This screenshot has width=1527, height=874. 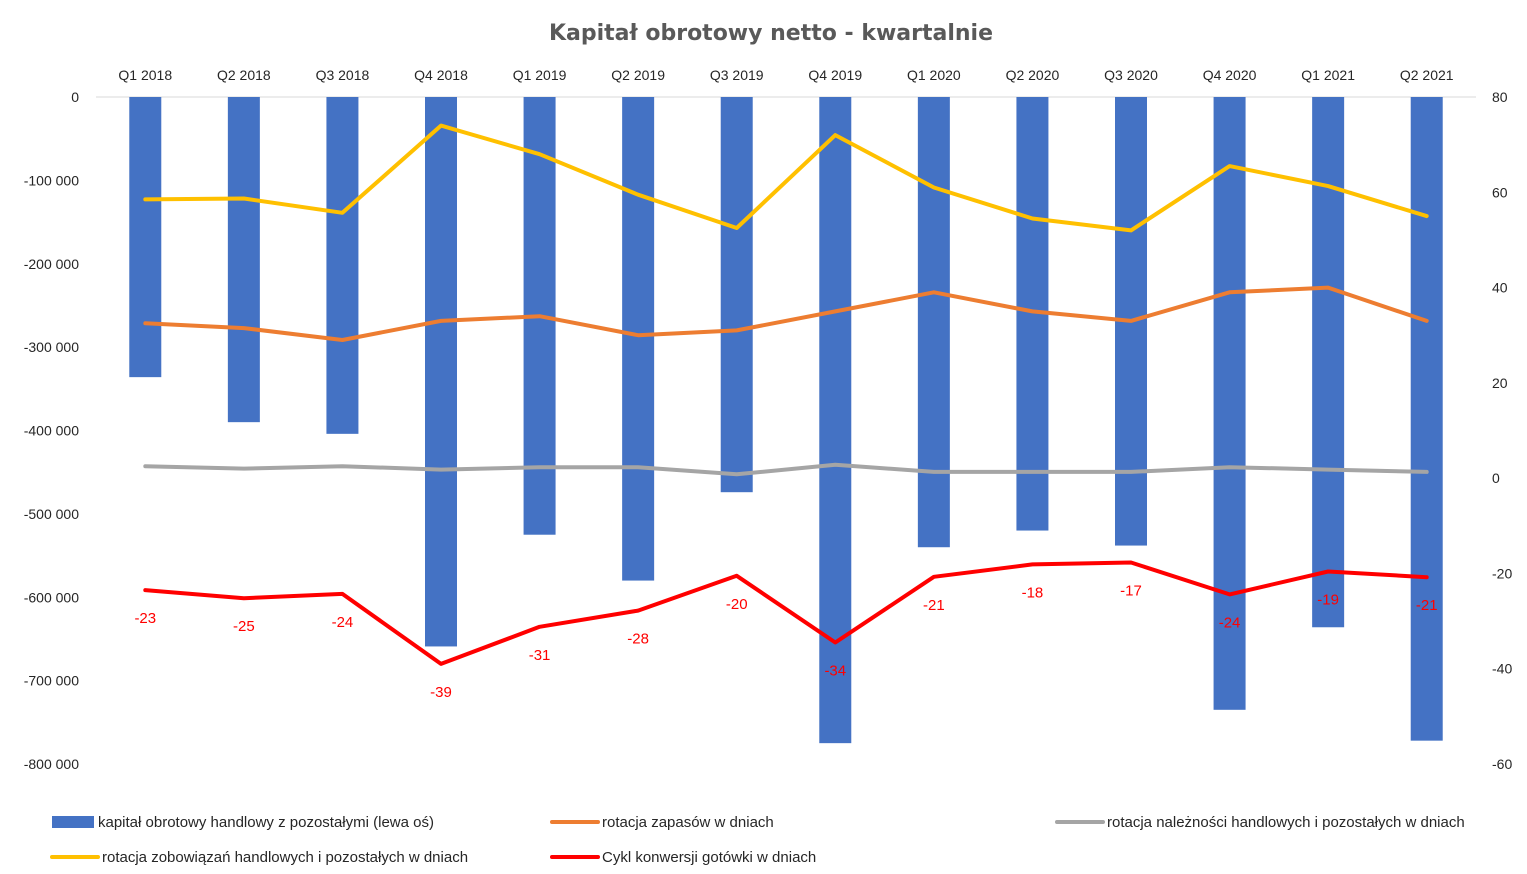 I want to click on legend-label: rotacja zapasów w dniach, so click(x=688, y=822).